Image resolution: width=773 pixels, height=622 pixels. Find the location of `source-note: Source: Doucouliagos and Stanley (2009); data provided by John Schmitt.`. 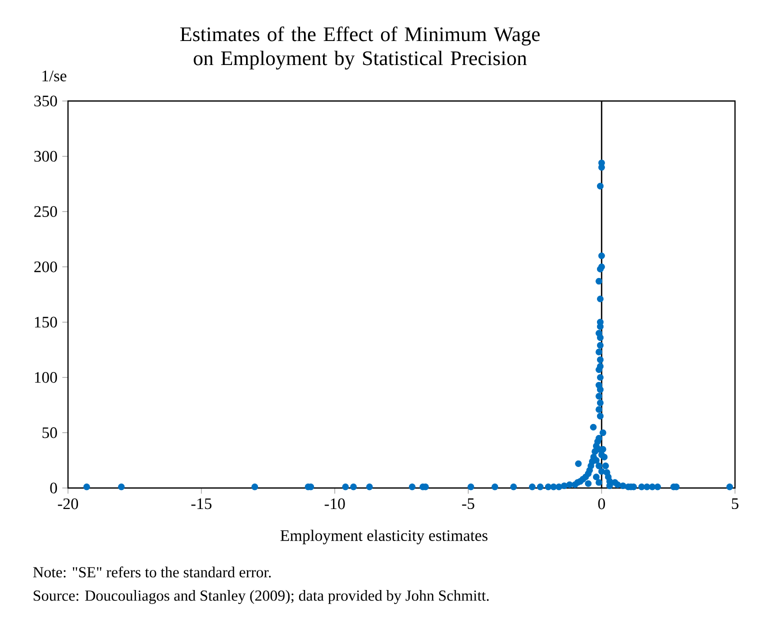

source-note: Source: Doucouliagos and Stanley (2009); data provided by John Schmitt. is located at coordinates (261, 597).